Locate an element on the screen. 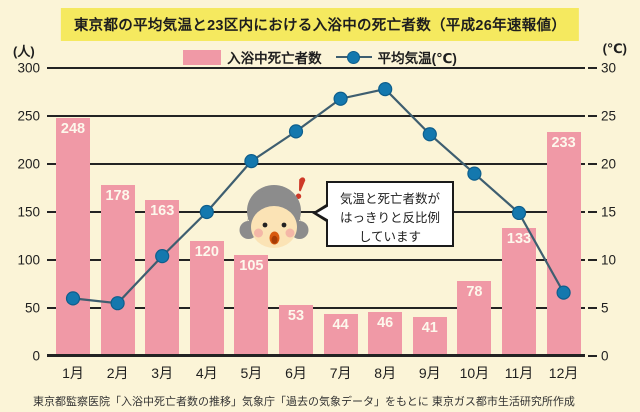 The image size is (640, 412). bar: 133 is located at coordinates (519, 292).